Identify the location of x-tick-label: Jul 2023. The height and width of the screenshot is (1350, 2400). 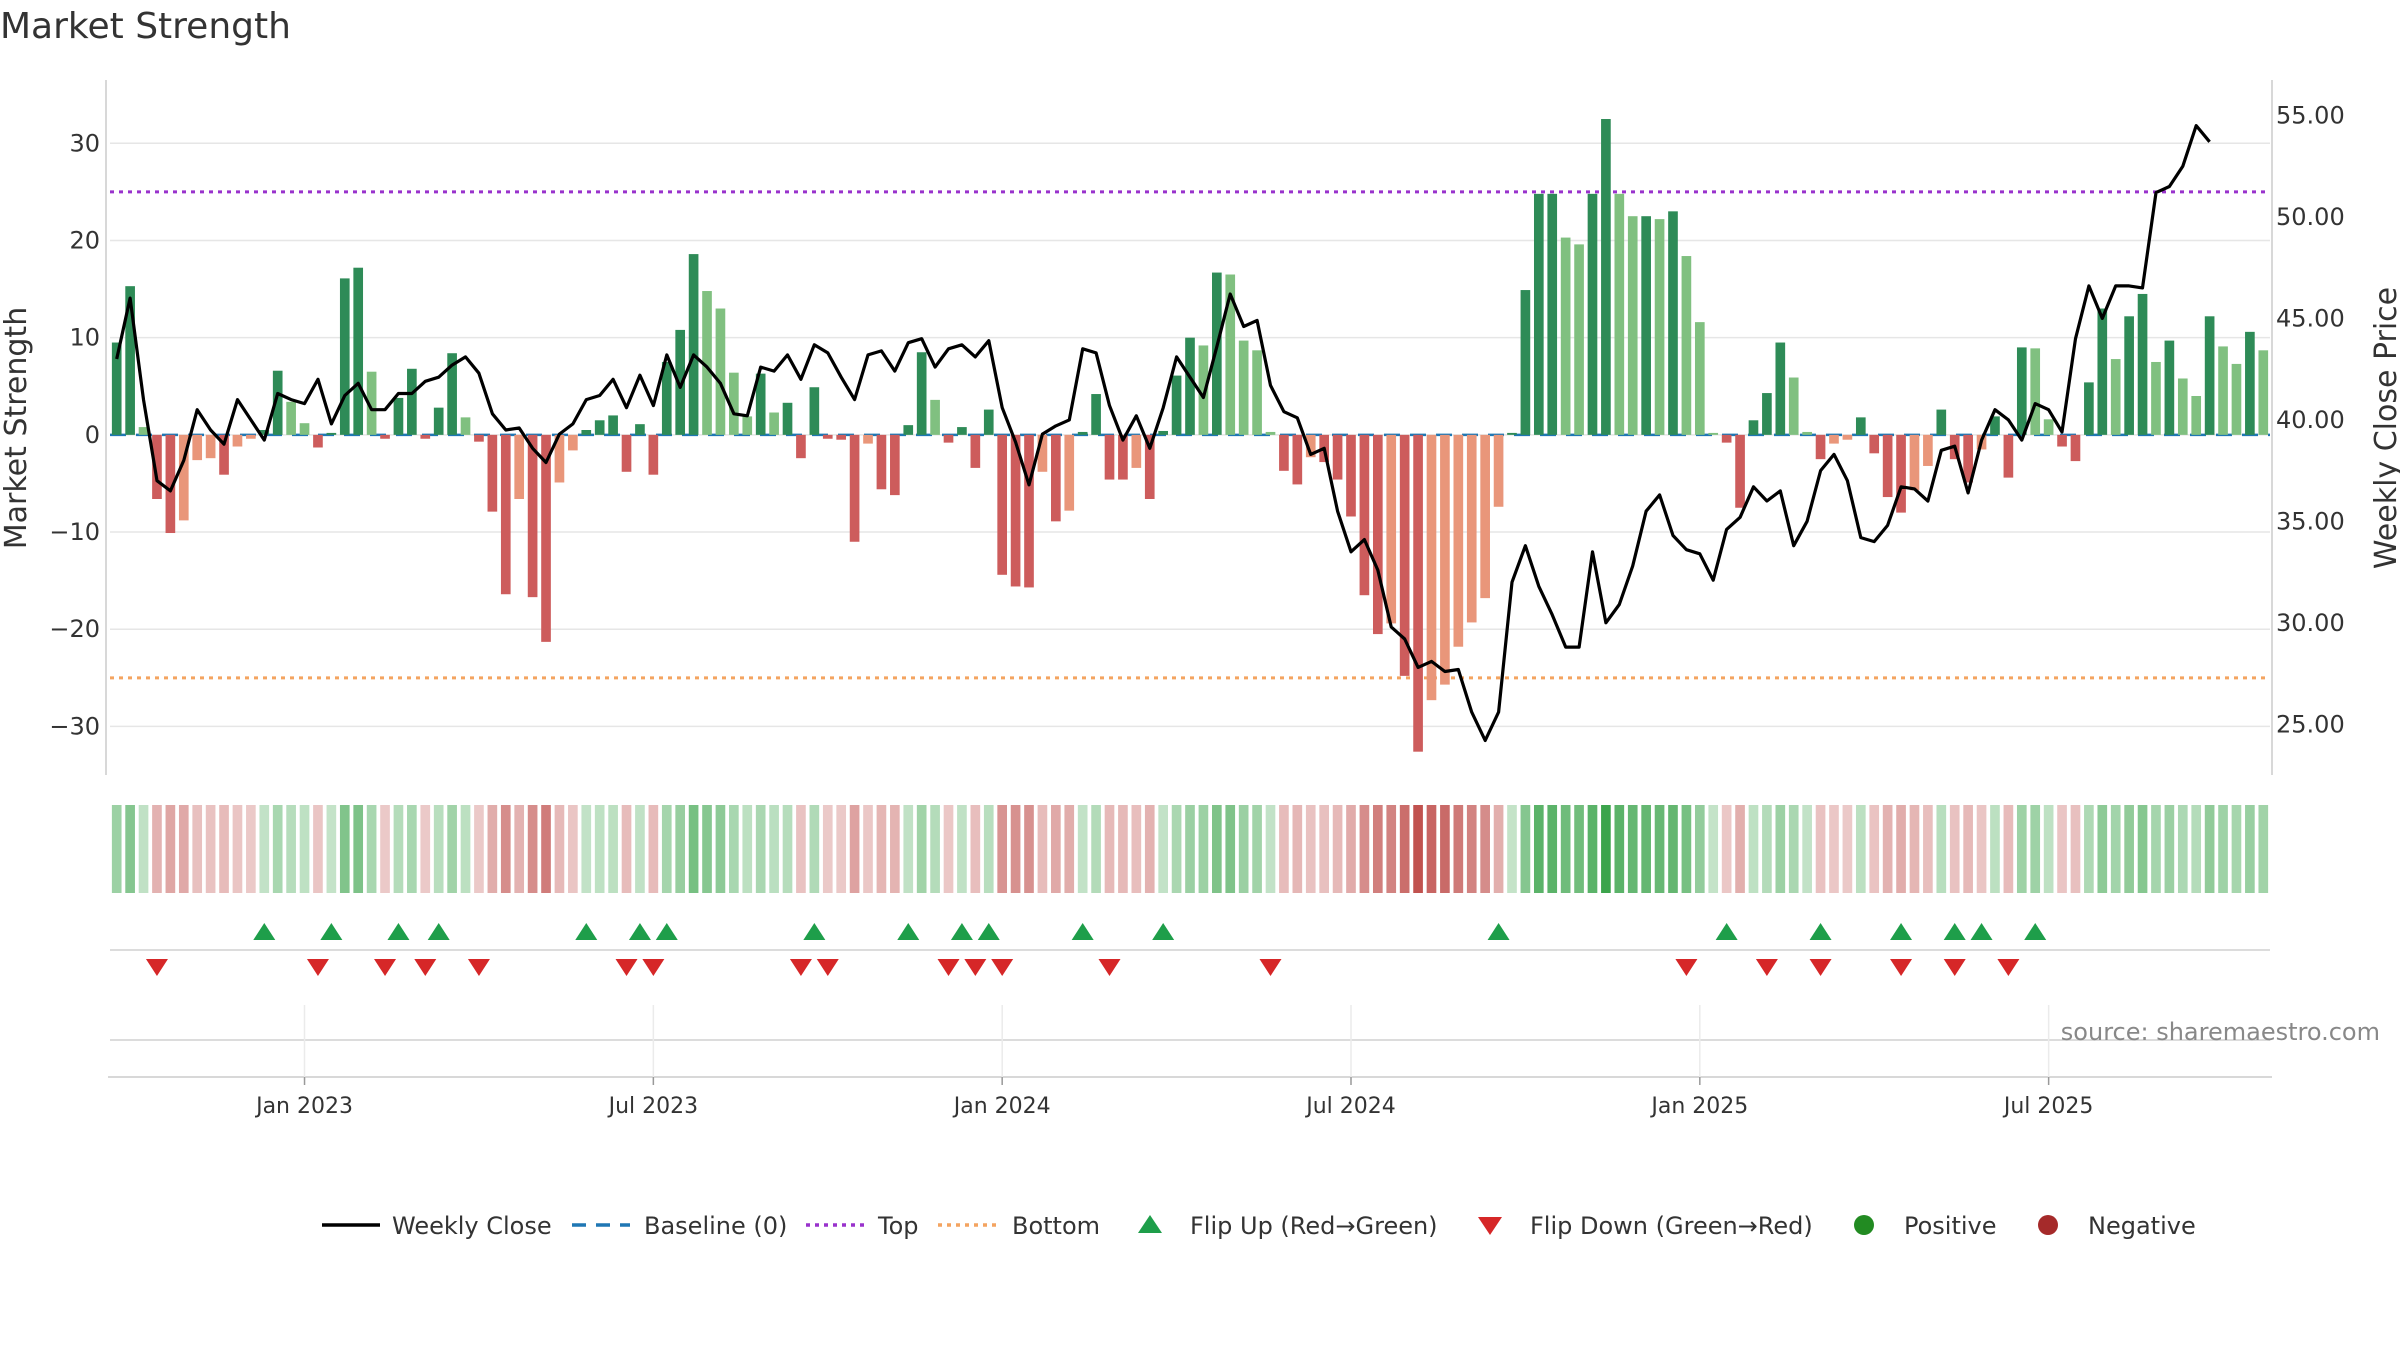
(653, 1106).